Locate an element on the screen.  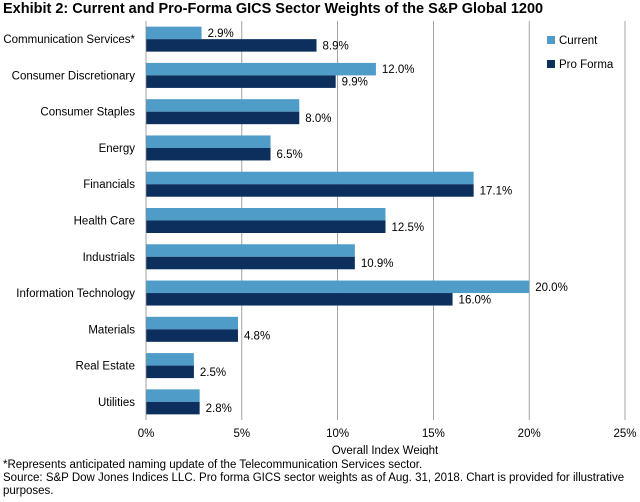
x-tick-label: 5% is located at coordinates (241, 434).